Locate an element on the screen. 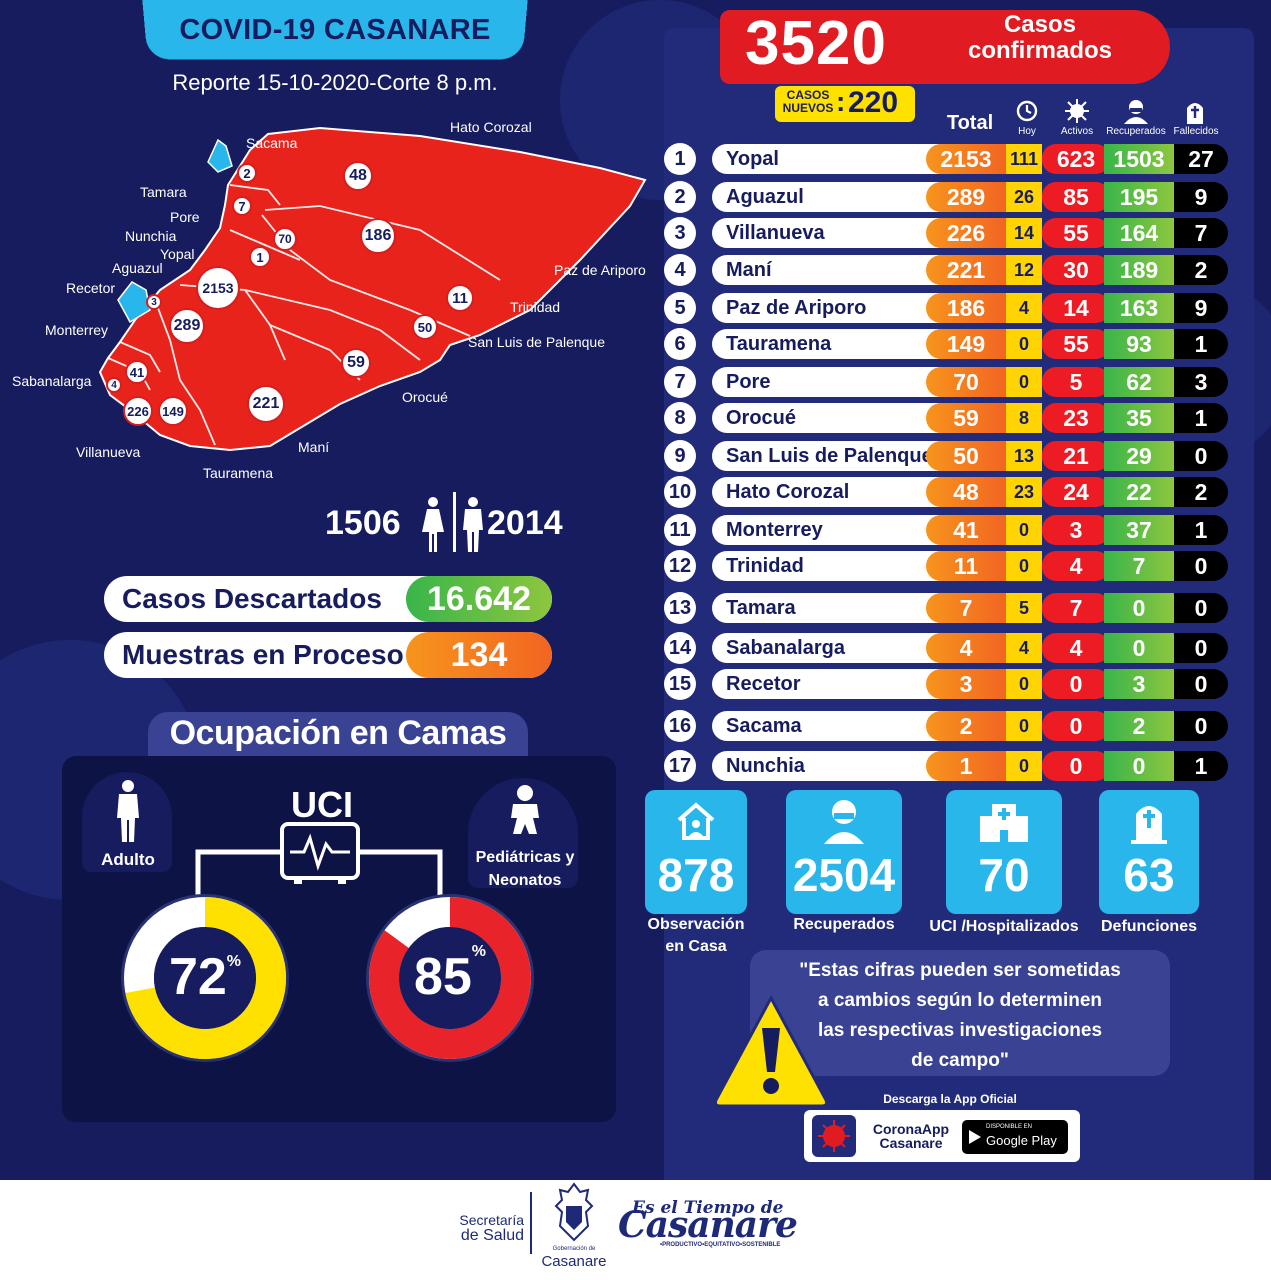  recuperados-cell: 195 is located at coordinates (1139, 197).